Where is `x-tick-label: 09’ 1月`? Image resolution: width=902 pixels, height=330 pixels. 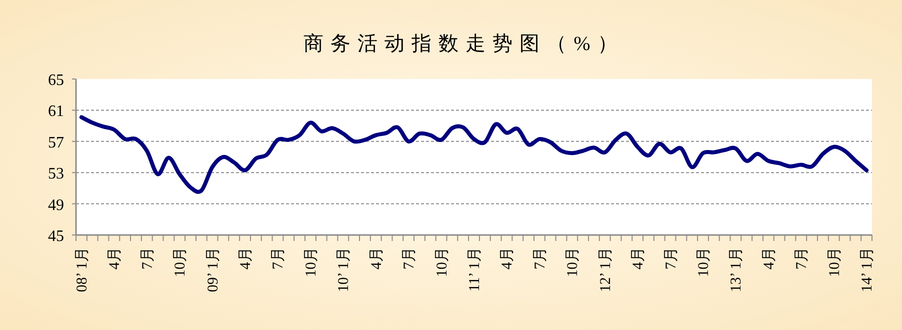 x-tick-label: 09’ 1月 is located at coordinates (213, 269).